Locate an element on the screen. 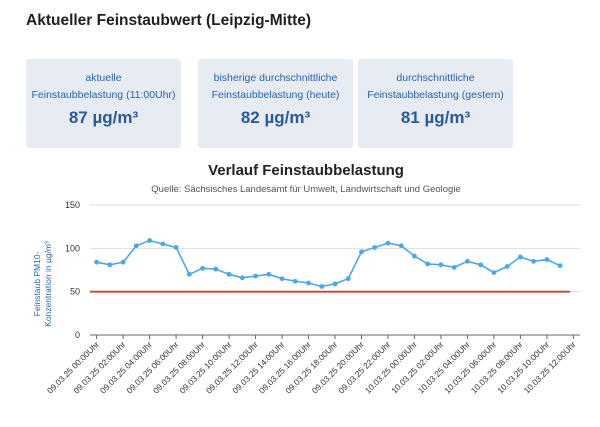 This screenshot has height=427, width=600. series is located at coordinates (328, 263).